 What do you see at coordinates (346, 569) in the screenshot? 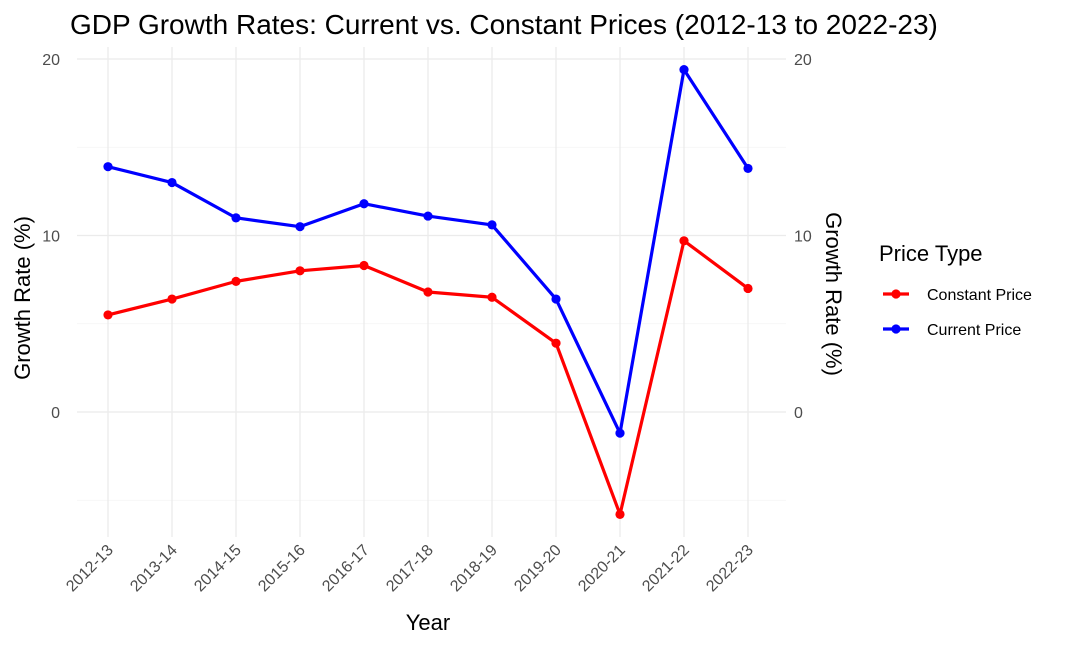
I see `x-tick-label: 2016-17` at bounding box center [346, 569].